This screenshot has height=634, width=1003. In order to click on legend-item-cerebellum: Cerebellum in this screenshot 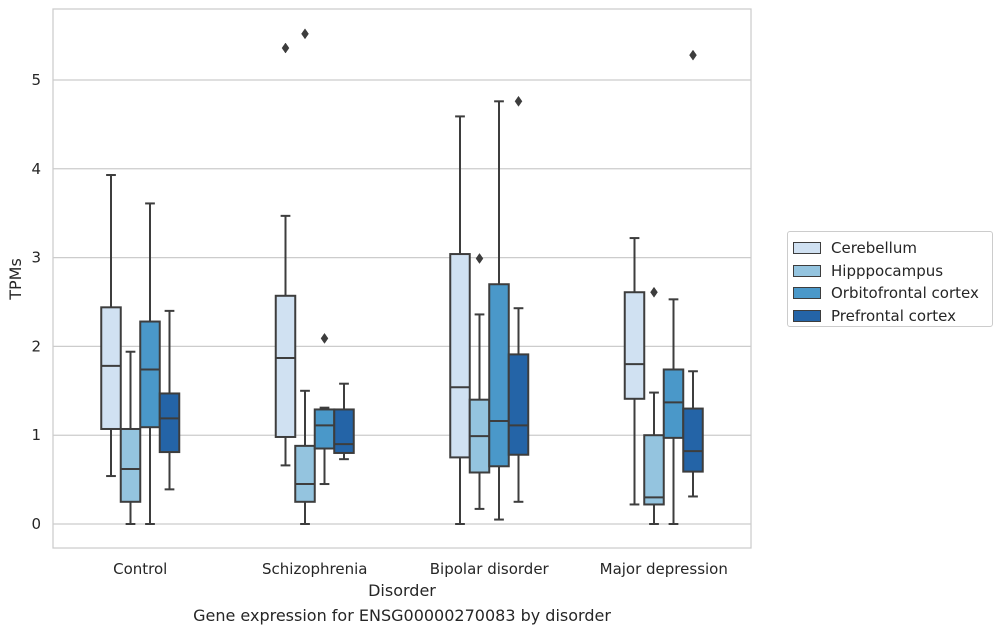, I will do `click(892, 248)`.